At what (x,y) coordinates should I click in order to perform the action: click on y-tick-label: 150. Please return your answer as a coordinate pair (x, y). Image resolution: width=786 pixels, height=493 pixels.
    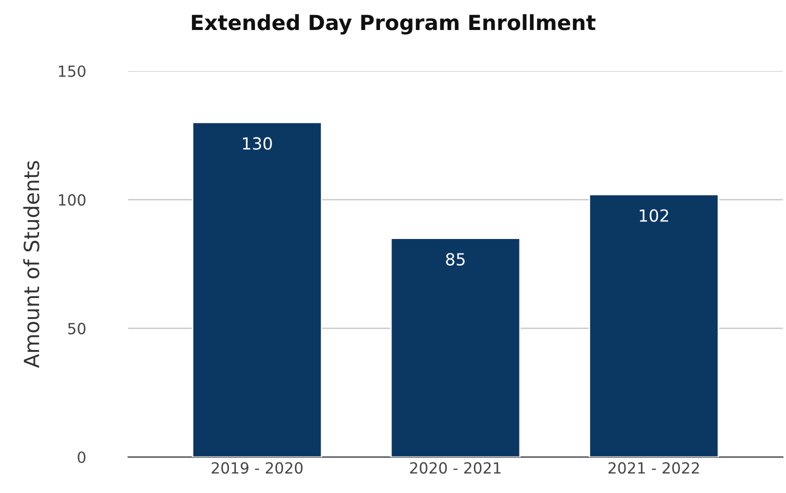
    Looking at the image, I should click on (72, 71).